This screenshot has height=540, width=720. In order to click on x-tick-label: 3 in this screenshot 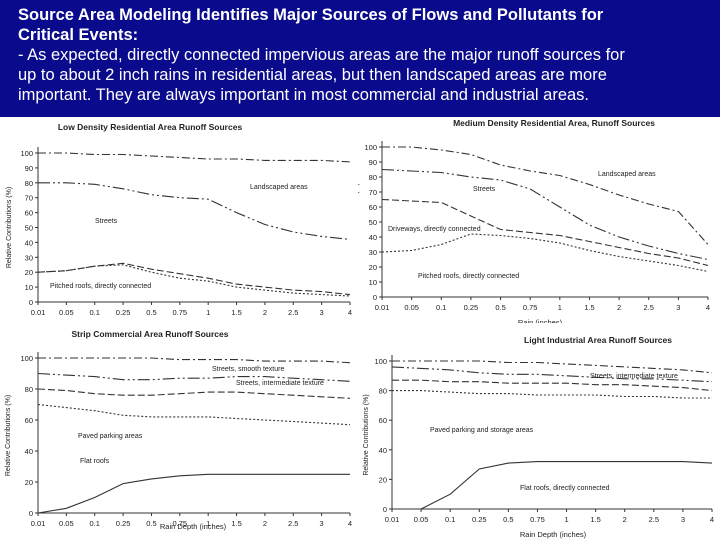, I will do `click(322, 523)`.